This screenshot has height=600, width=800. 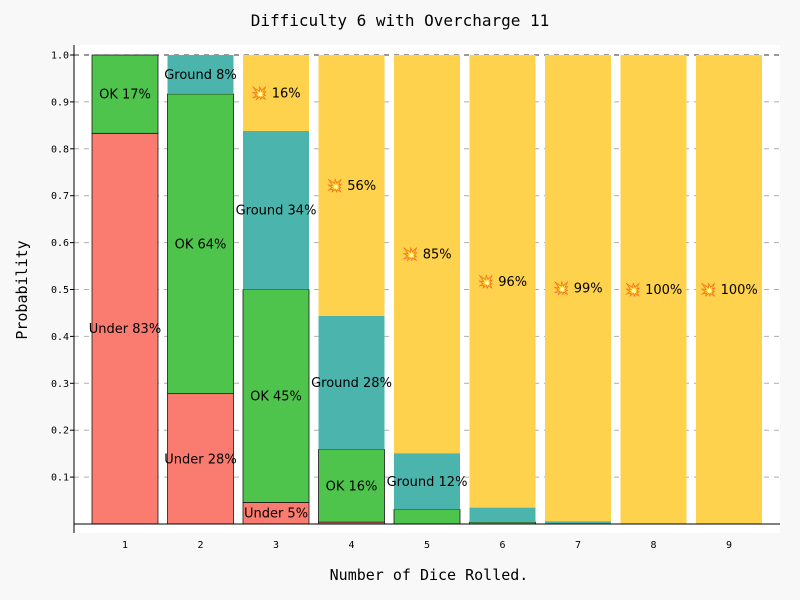 What do you see at coordinates (351, 545) in the screenshot?
I see `x-tick-label: 4` at bounding box center [351, 545].